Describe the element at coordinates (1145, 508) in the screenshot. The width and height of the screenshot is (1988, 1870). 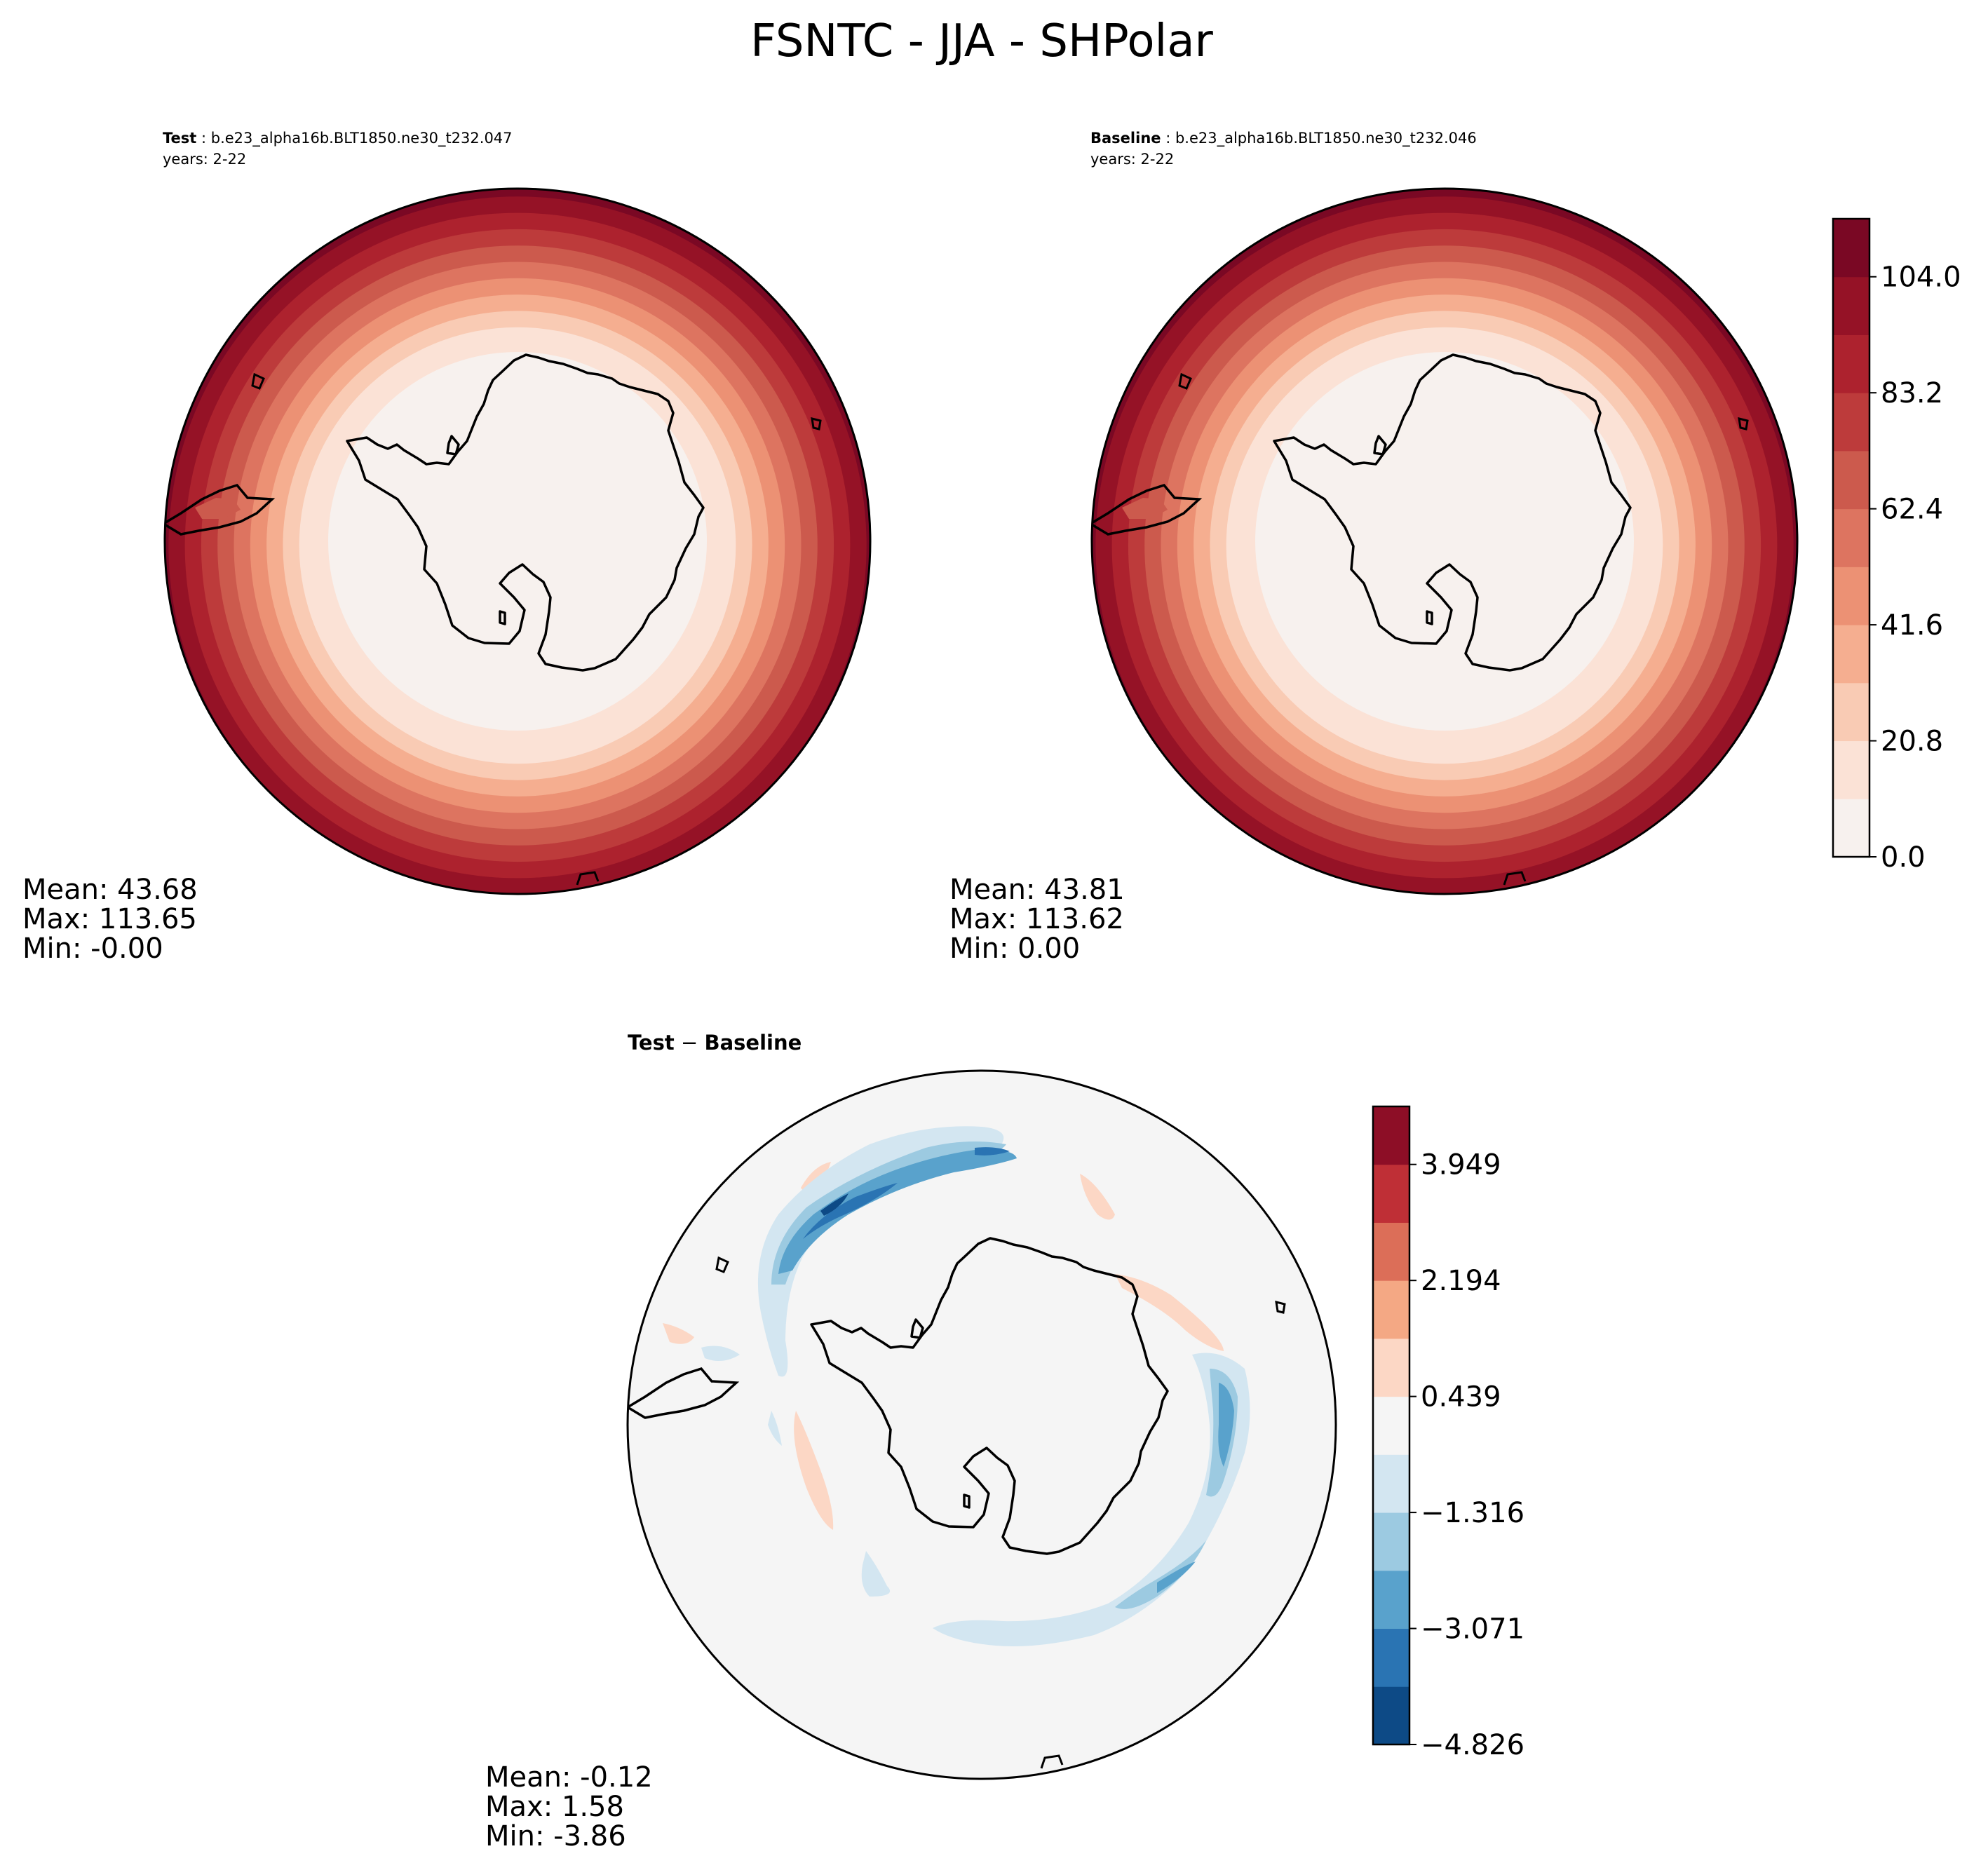
I see `south-america-warm-patch-baseline` at that location.